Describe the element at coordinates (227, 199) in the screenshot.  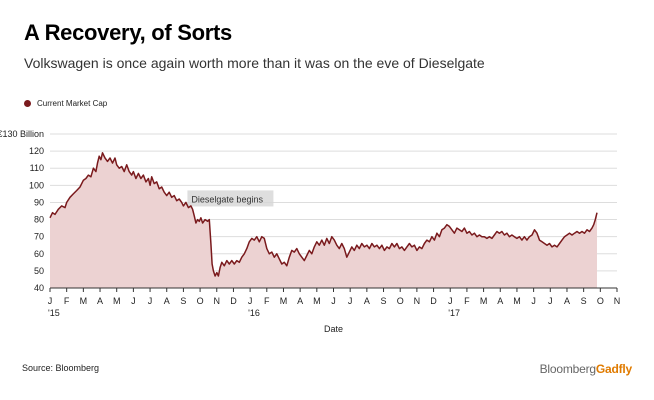
I see `annotation-label: Dieselgate begins` at that location.